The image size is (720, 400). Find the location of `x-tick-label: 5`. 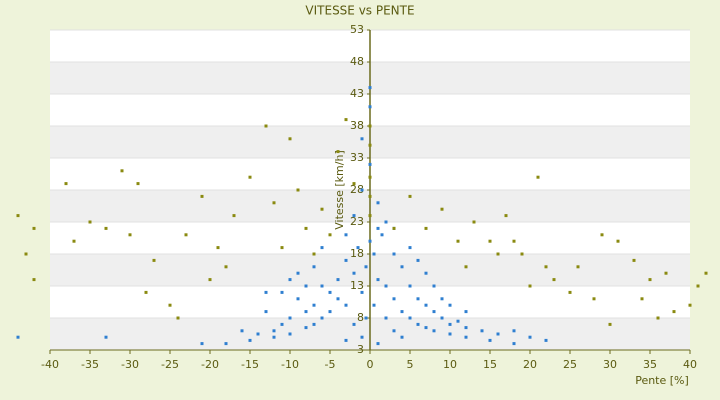

x-tick-label: 5 is located at coordinates (410, 364).